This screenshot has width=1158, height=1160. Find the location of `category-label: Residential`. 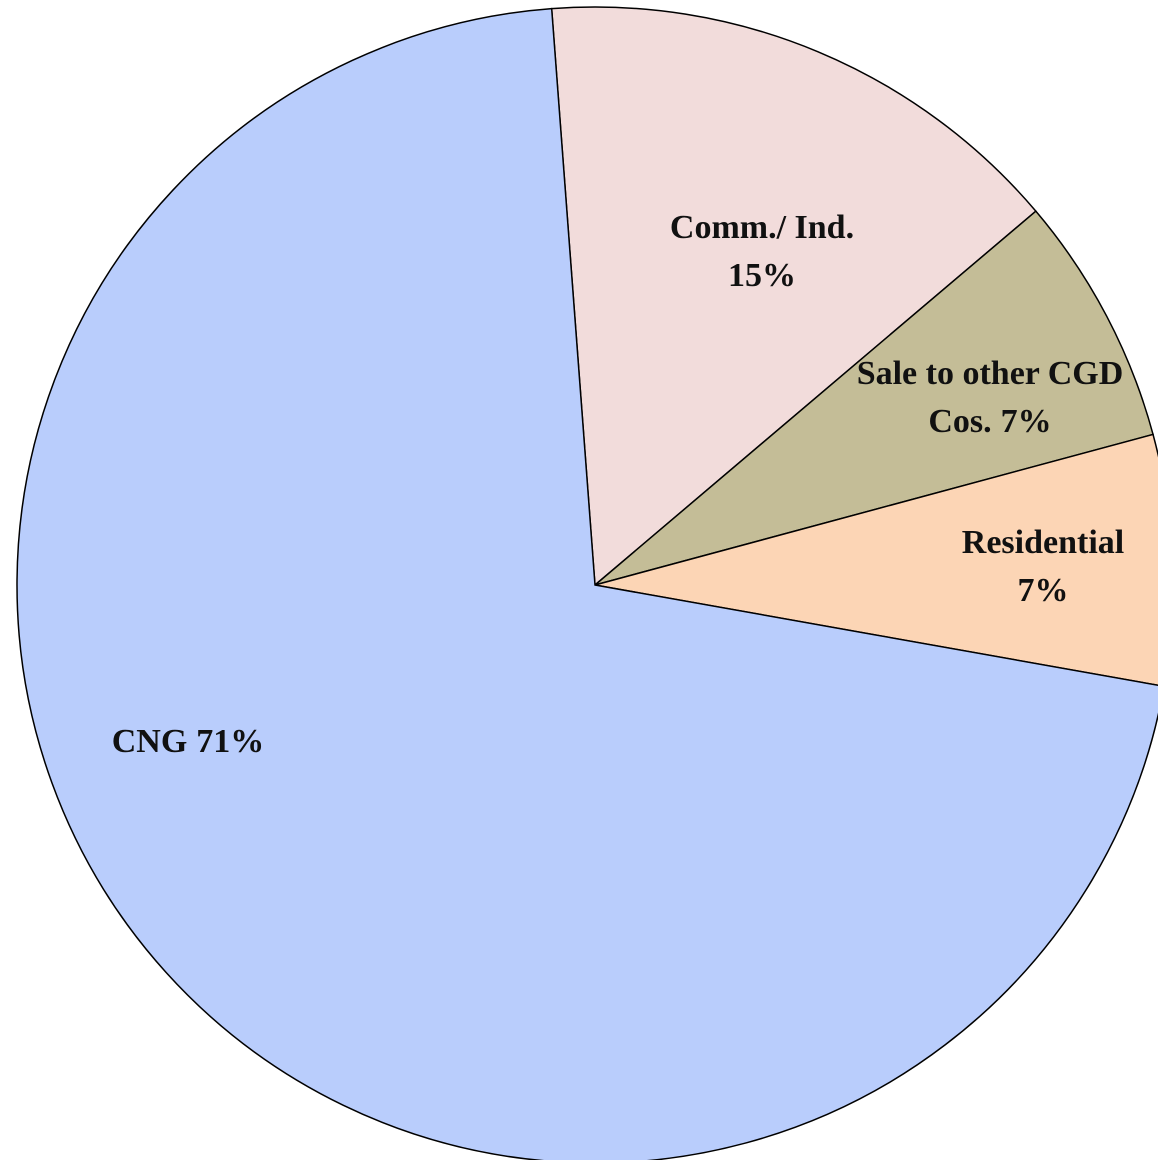

category-label: Residential is located at coordinates (1043, 542).